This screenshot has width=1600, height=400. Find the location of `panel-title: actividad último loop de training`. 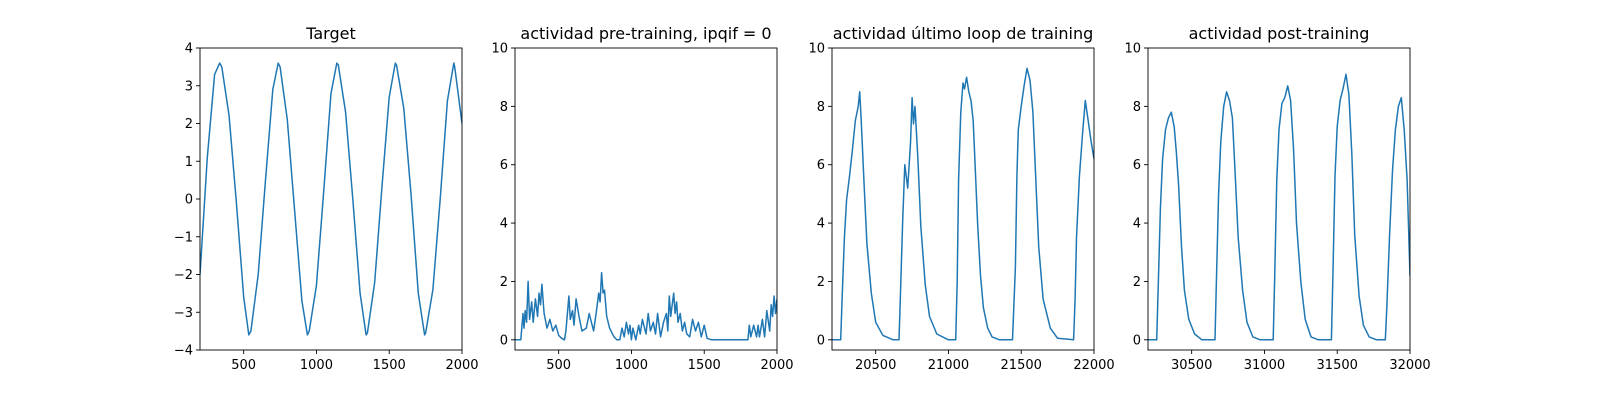

panel-title: actividad último loop de training is located at coordinates (963, 33).